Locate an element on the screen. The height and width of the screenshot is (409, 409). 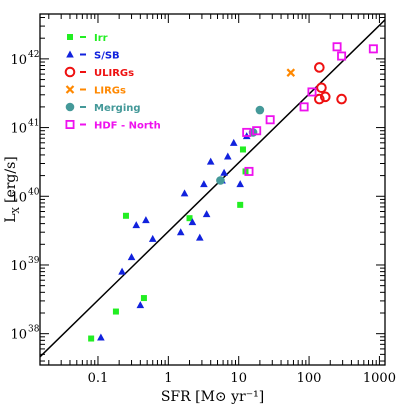
legend-label: LIRGs is located at coordinates (110, 91).